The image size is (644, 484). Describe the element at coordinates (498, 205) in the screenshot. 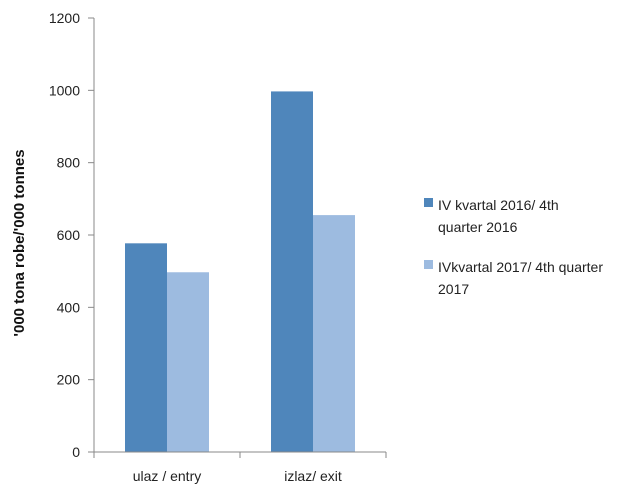

I see `legend-label-1: IV kvartal 2016/ 4th` at that location.